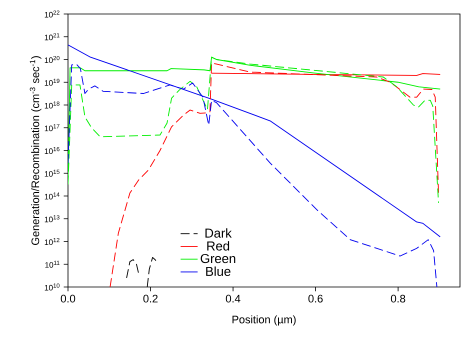 This screenshot has width=474, height=348. Describe the element at coordinates (36, 150) in the screenshot. I see `y-axis-title: Generation/Recombination (cm$^{-3}$ sec$^{-1}$)` at that location.